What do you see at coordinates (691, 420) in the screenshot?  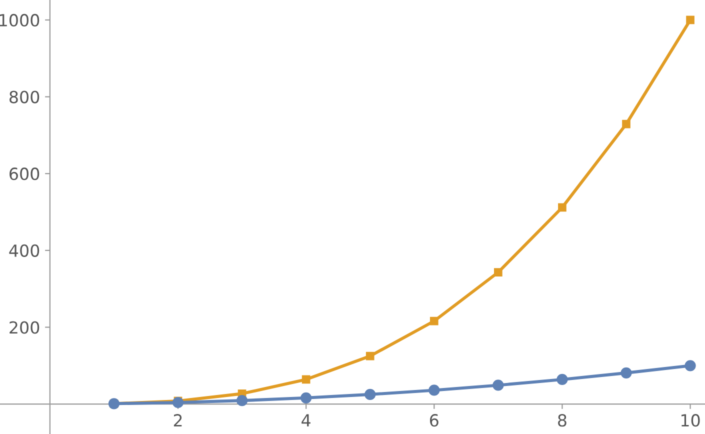 I see `x-tick-label: 10` at bounding box center [691, 420].